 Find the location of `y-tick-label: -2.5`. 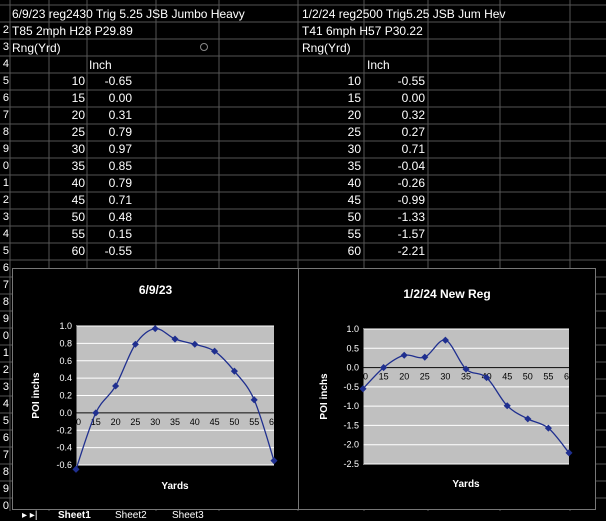

y-tick-label: -2.5 is located at coordinates (351, 464).